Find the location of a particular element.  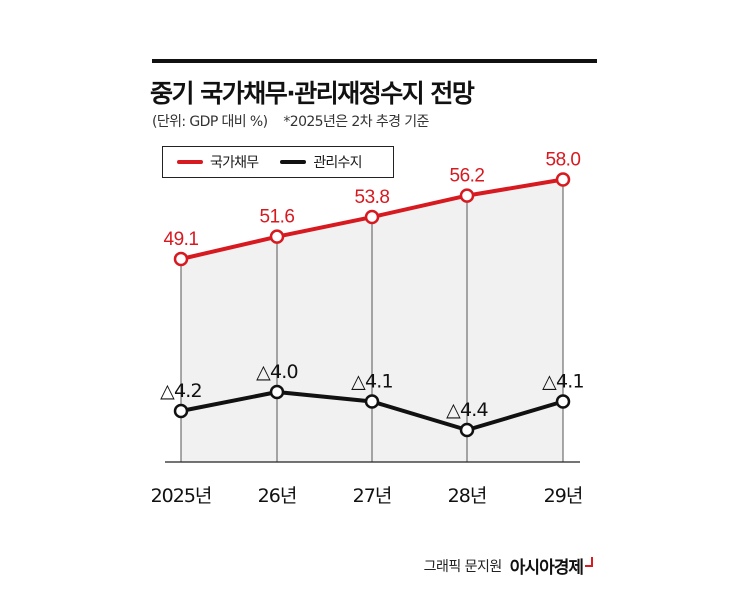

legend-label-balance: 관리수지 is located at coordinates (337, 163).